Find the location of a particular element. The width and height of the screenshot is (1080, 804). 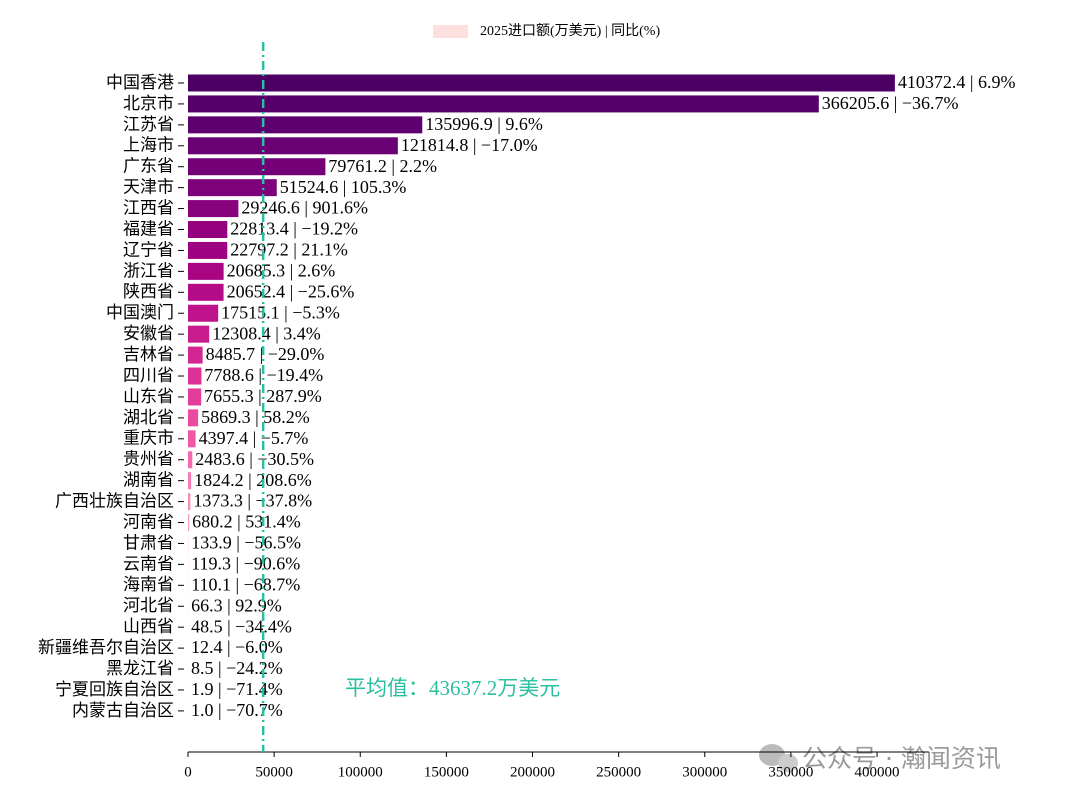

value-label: 8485.7 | −29.0% is located at coordinates (265, 354).